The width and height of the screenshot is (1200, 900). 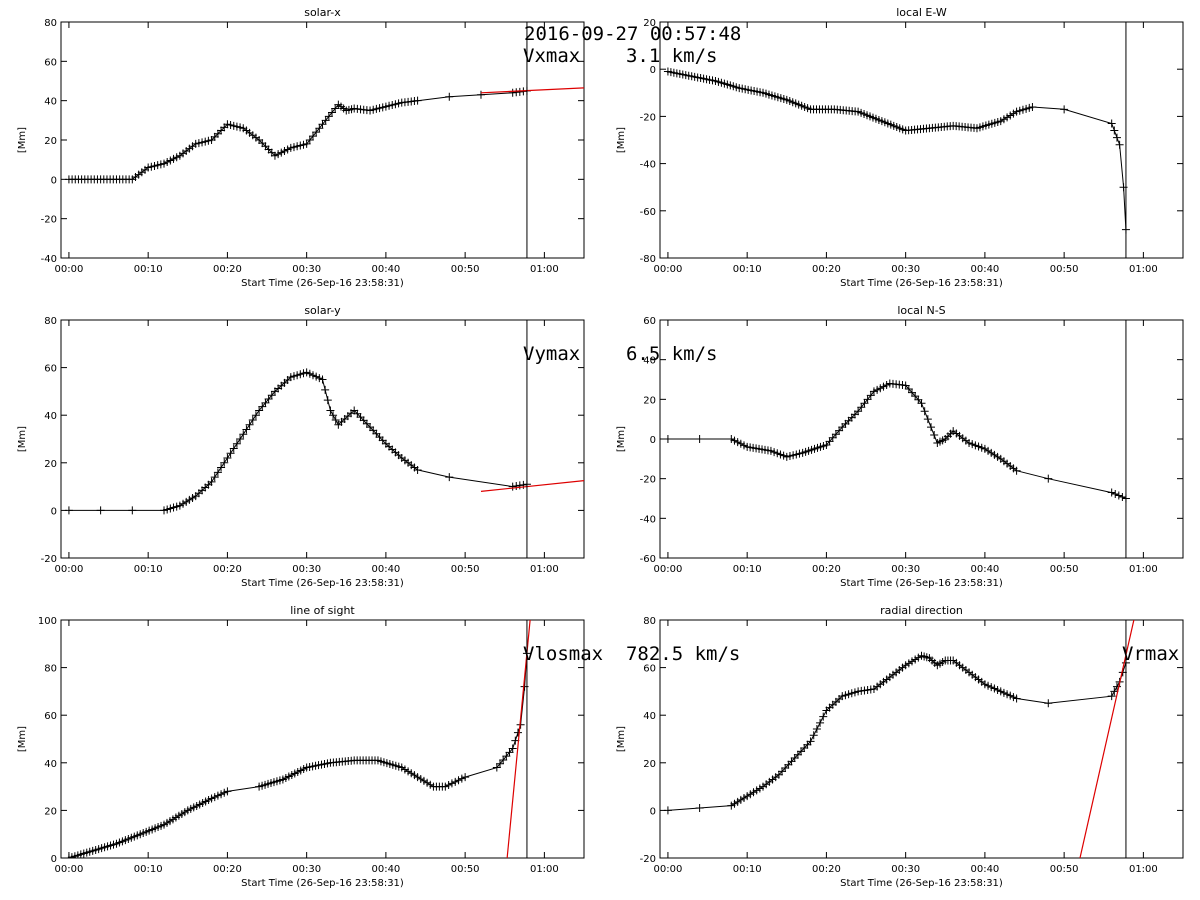 I want to click on plot-area, so click(x=297, y=739).